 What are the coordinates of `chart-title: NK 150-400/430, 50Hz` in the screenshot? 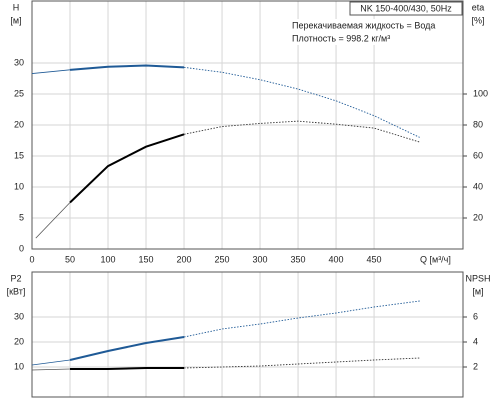 It's located at (406, 8).